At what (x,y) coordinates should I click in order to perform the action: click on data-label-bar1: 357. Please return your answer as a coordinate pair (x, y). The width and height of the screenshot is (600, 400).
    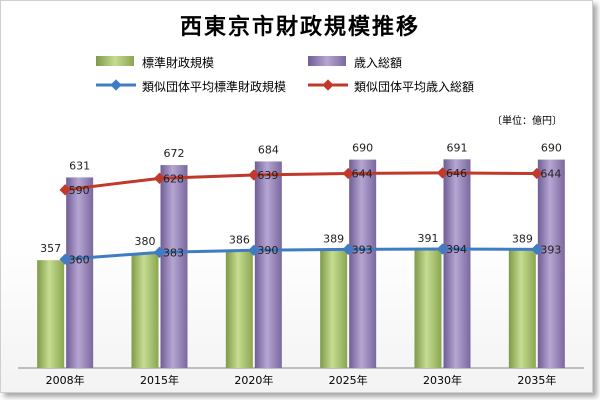
    Looking at the image, I should click on (50, 248).